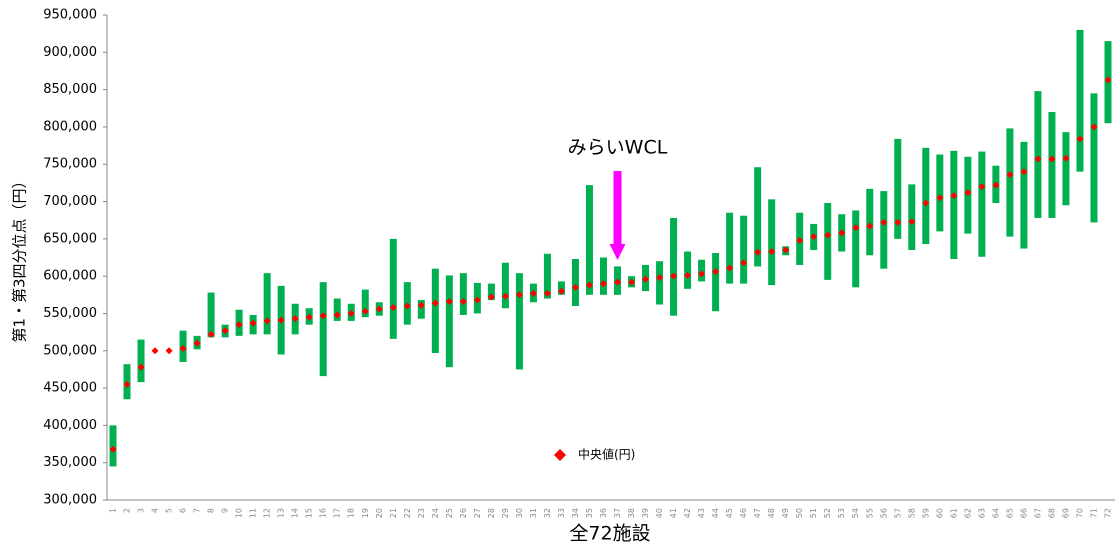 This screenshot has height=549, width=1117. I want to click on x-tick-label: 15, so click(309, 513).